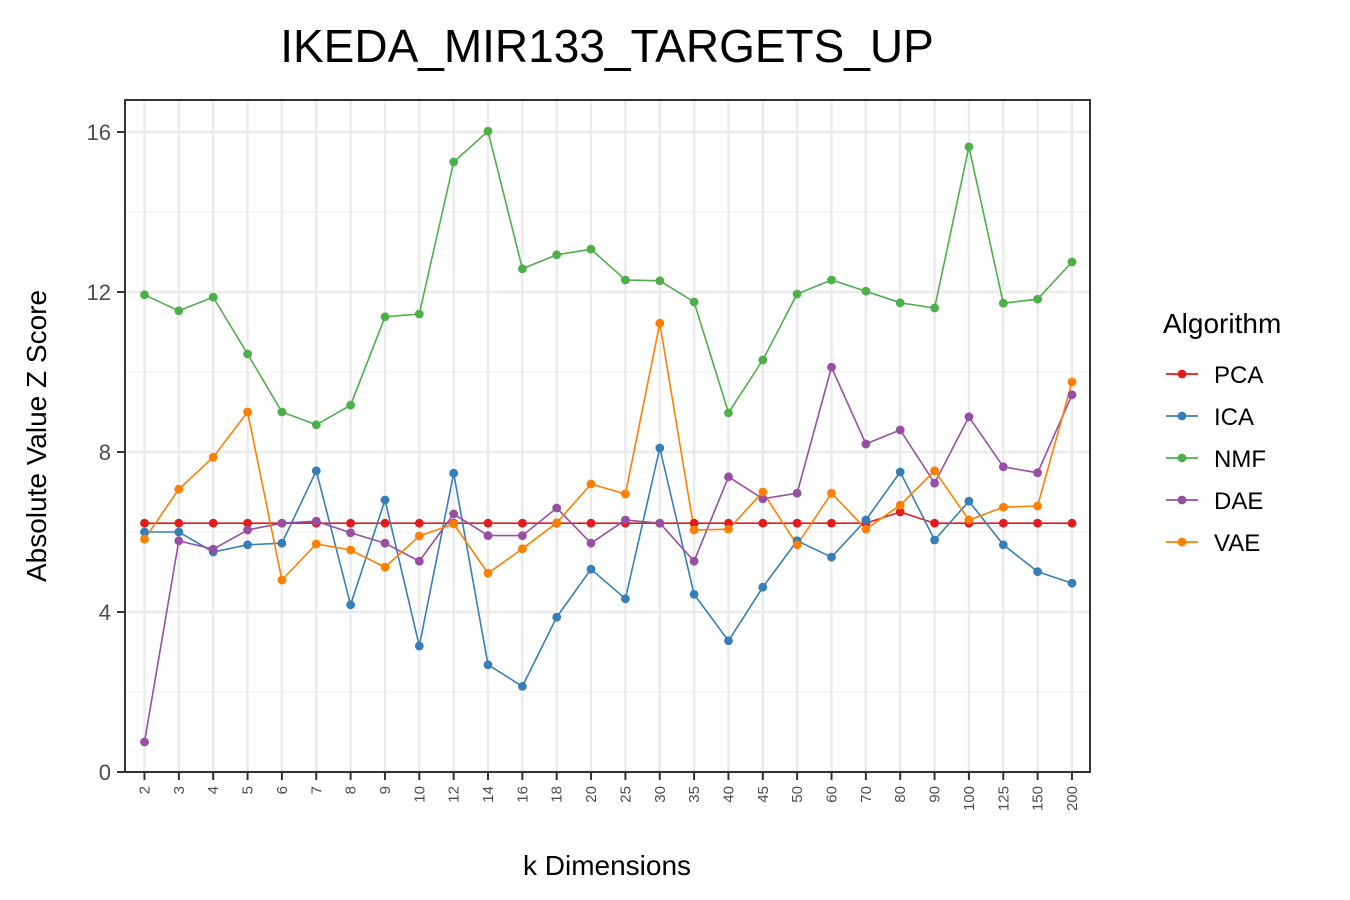 This screenshot has height=900, width=1350. I want to click on legend-label-pca: PCA, so click(1238, 375).